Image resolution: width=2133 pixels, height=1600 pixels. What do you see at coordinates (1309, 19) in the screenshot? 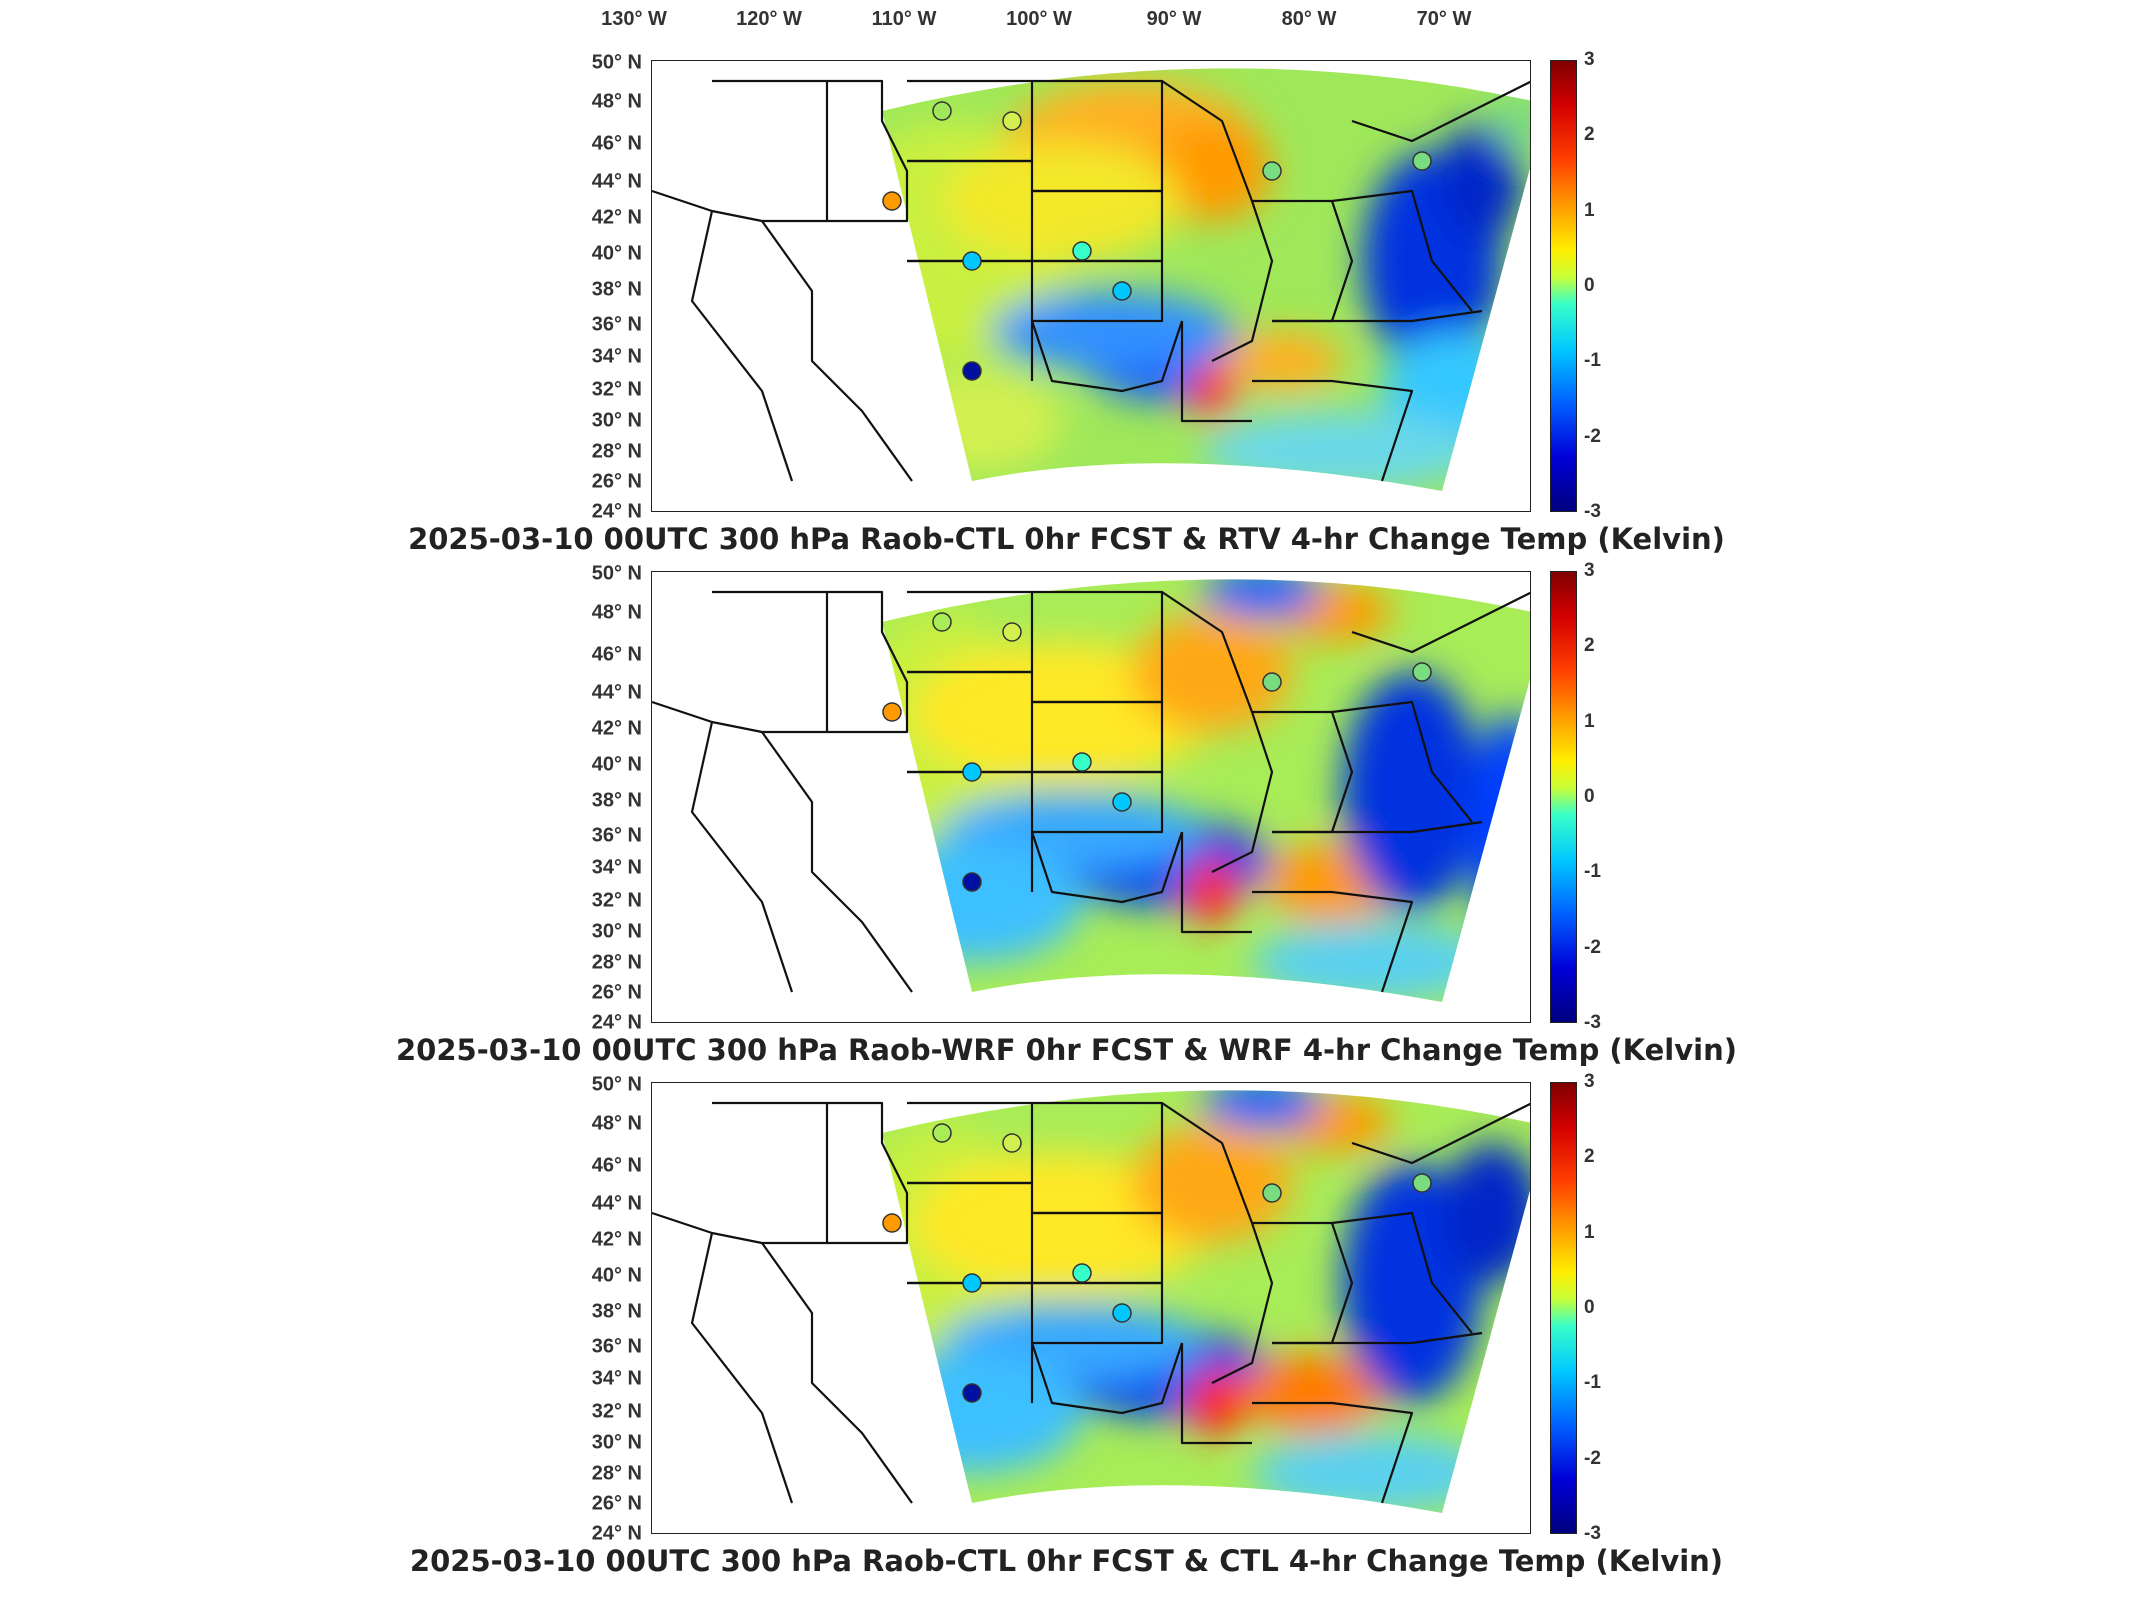
I see `lon-label: 80° W` at bounding box center [1309, 19].